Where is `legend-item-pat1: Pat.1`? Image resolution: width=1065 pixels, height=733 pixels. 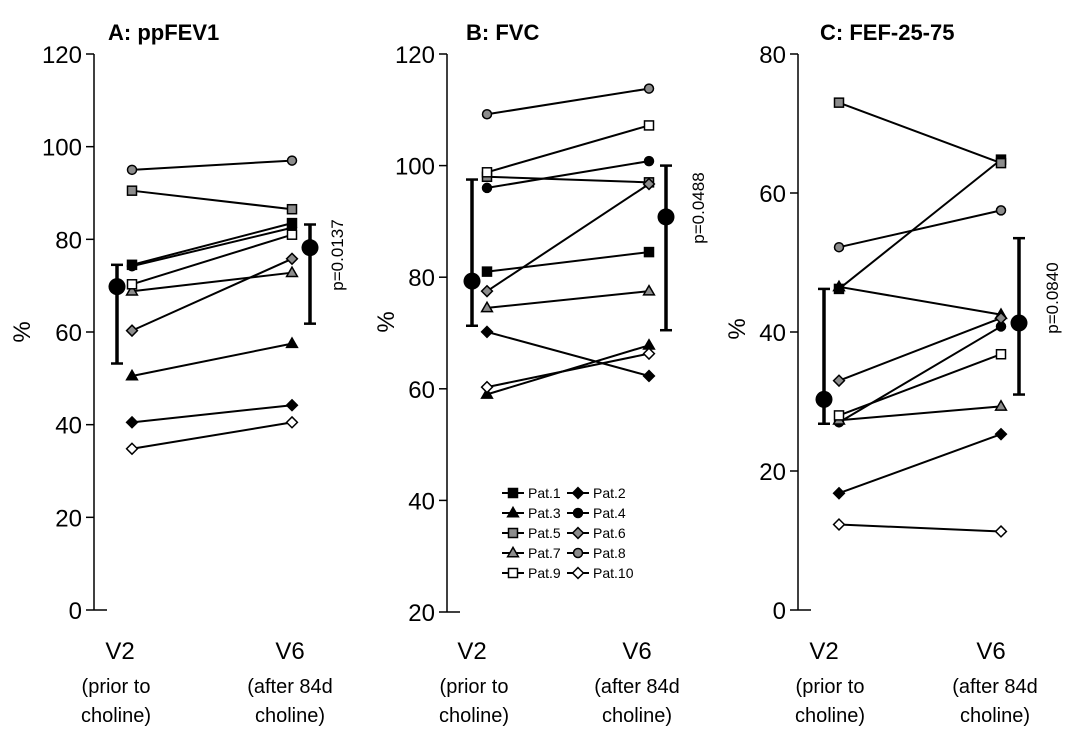 legend-item-pat1: Pat.1 is located at coordinates (531, 493).